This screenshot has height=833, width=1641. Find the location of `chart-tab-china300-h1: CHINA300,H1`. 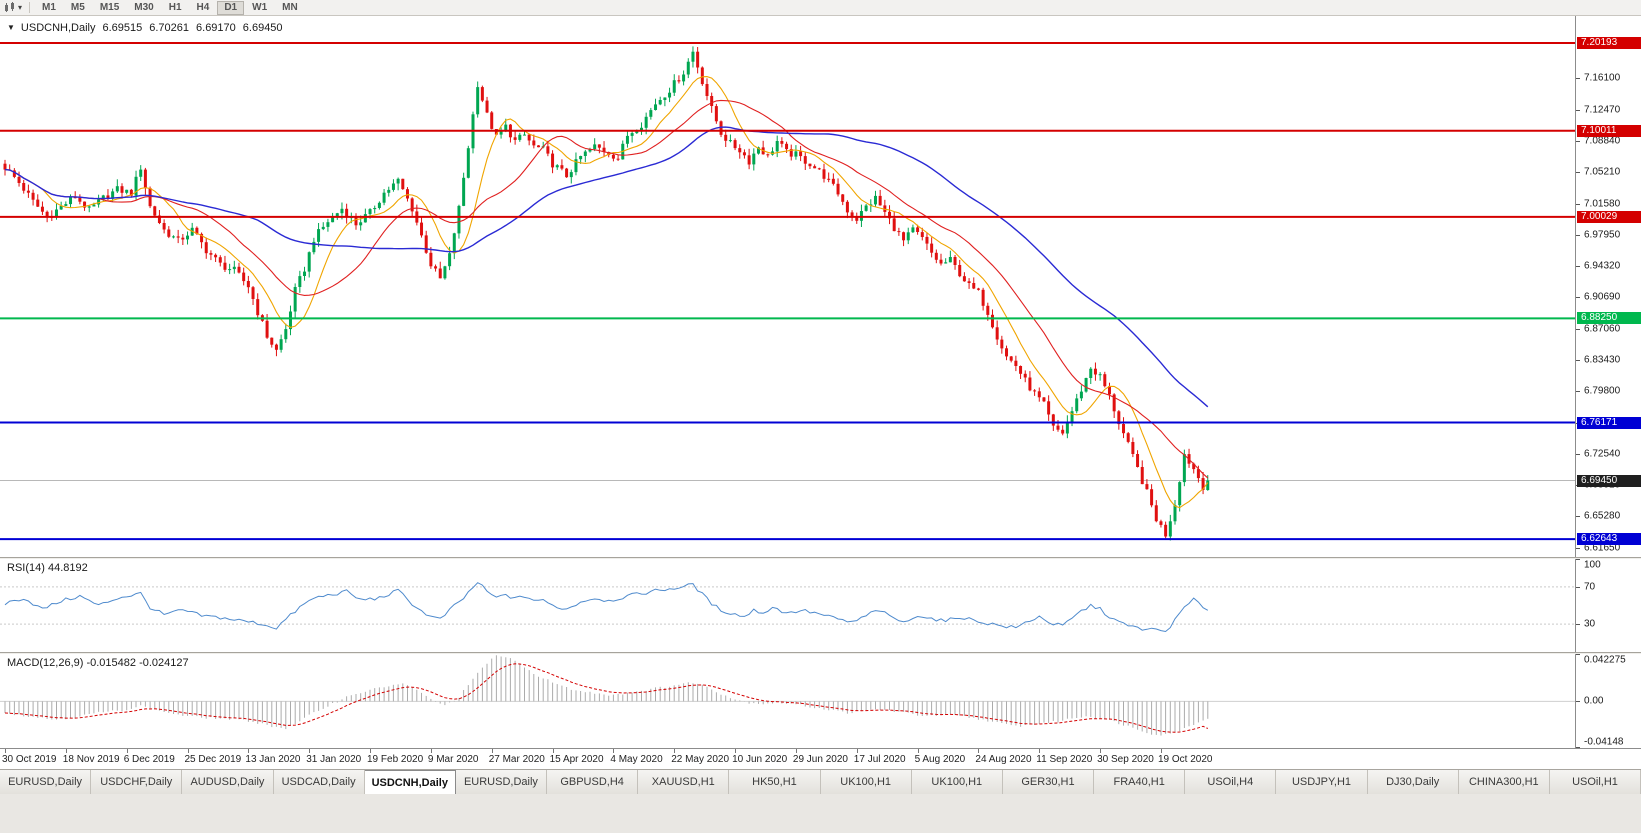

chart-tab-china300-h1: CHINA300,H1 is located at coordinates (1504, 782).